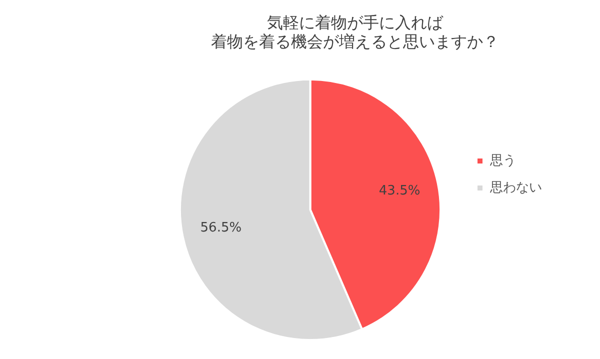  I want to click on text: 気軽に着物が手に入れば, so click(355, 22).